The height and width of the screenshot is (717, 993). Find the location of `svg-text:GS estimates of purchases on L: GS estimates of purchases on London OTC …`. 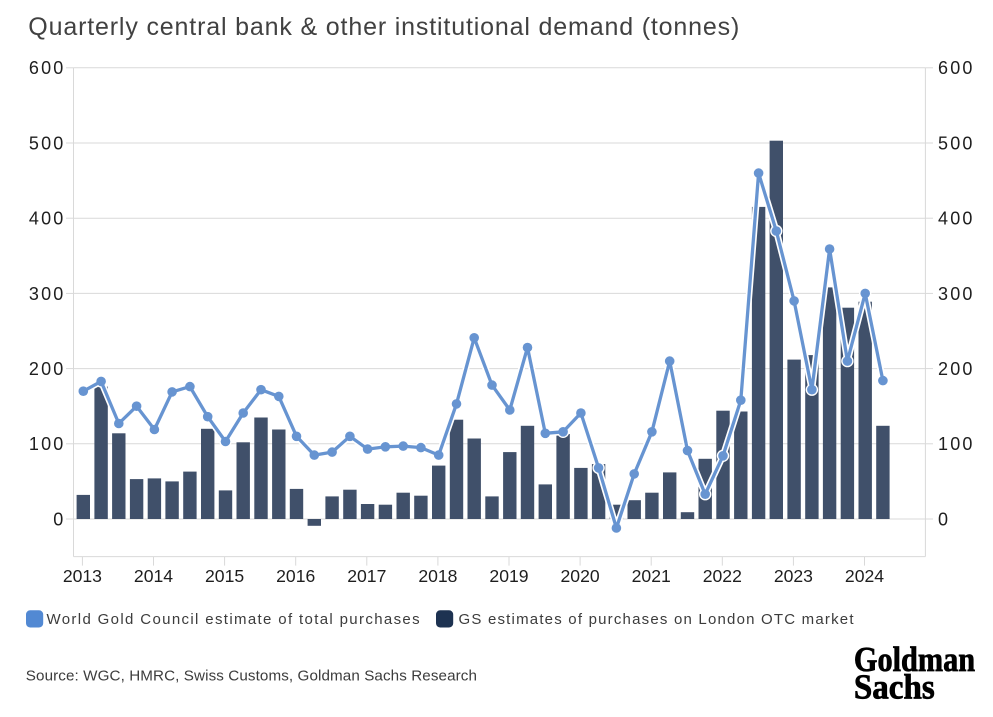

svg-text:GS estimates of purchases on L: GS estimates of purchases on London OTC … is located at coordinates (657, 619).